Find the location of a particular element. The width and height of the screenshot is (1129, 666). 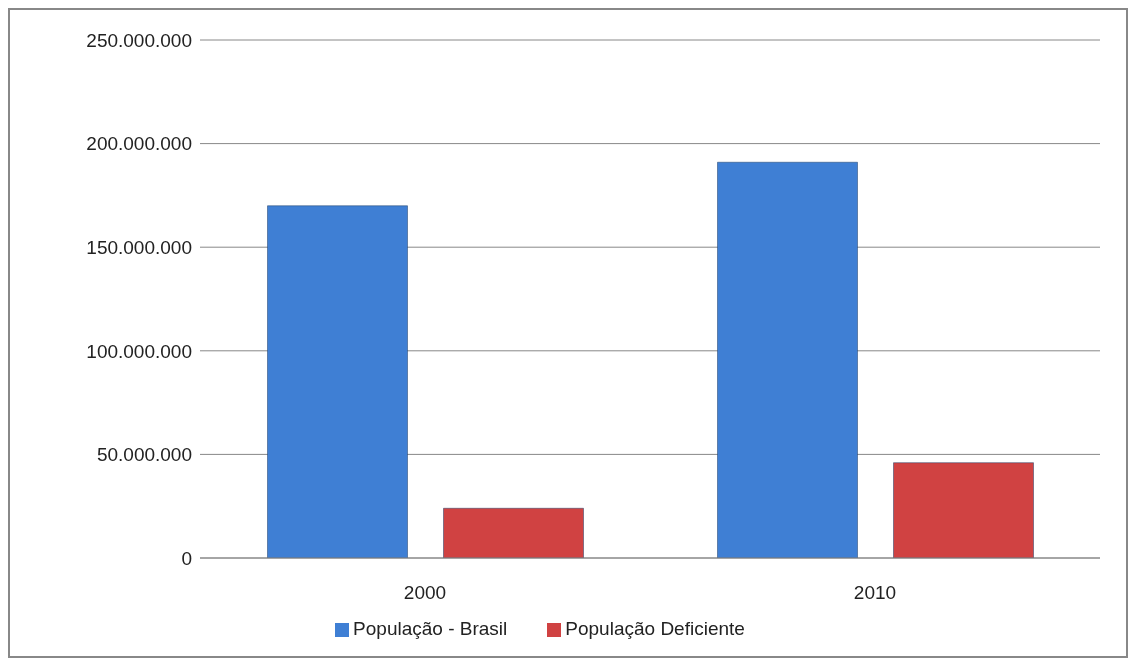

y-tick-label: 0 is located at coordinates (186, 558).